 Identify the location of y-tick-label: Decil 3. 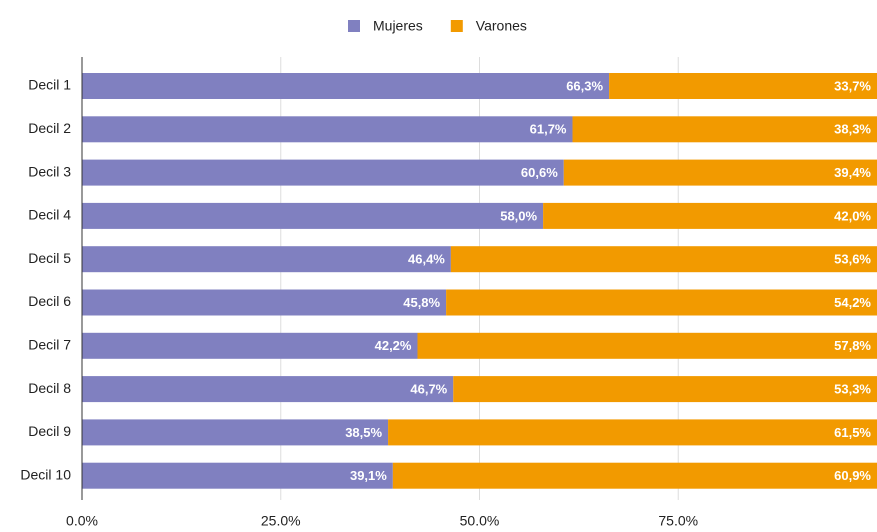
(49, 171).